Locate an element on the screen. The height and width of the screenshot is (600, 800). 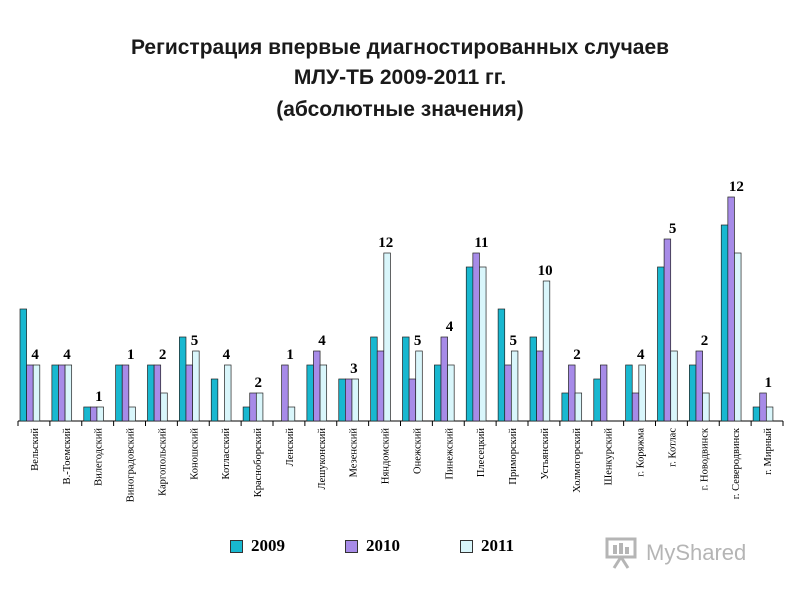
category-label: В.-Тоемский is located at coordinates (67, 456).